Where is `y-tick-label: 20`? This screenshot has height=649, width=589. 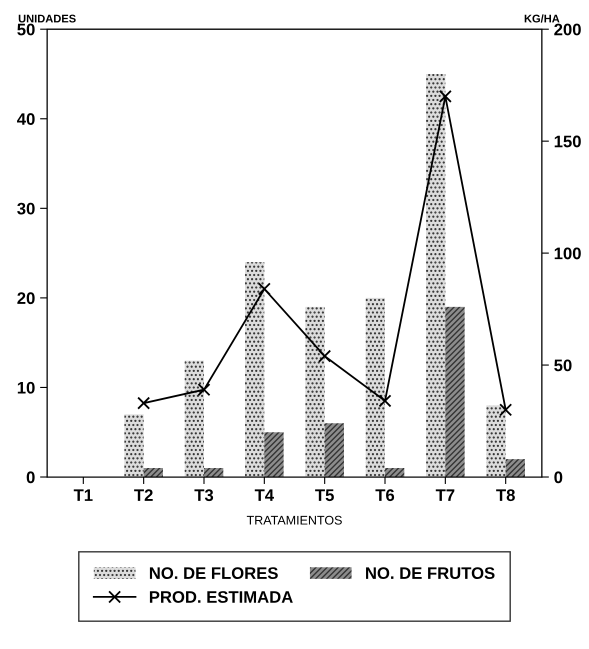
y-tick-label: 20 is located at coordinates (26, 298).